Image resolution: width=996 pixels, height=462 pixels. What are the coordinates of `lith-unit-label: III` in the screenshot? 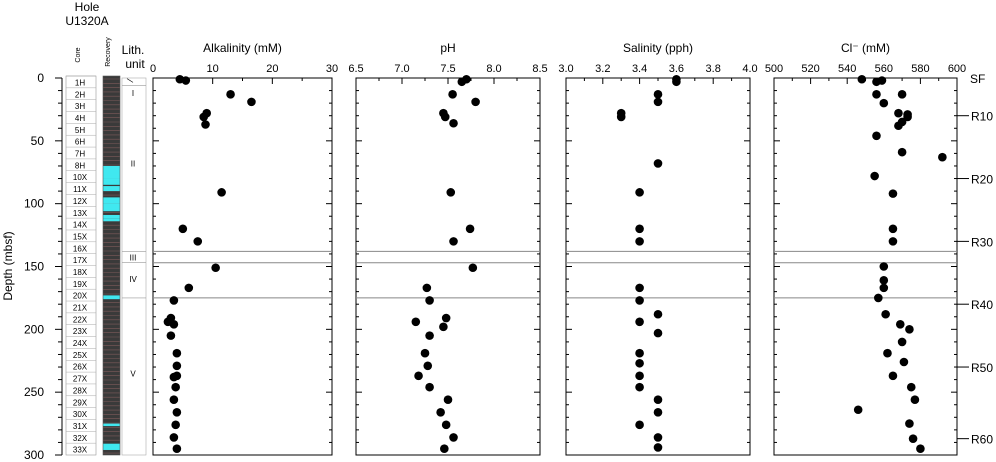 It's located at (133, 258).